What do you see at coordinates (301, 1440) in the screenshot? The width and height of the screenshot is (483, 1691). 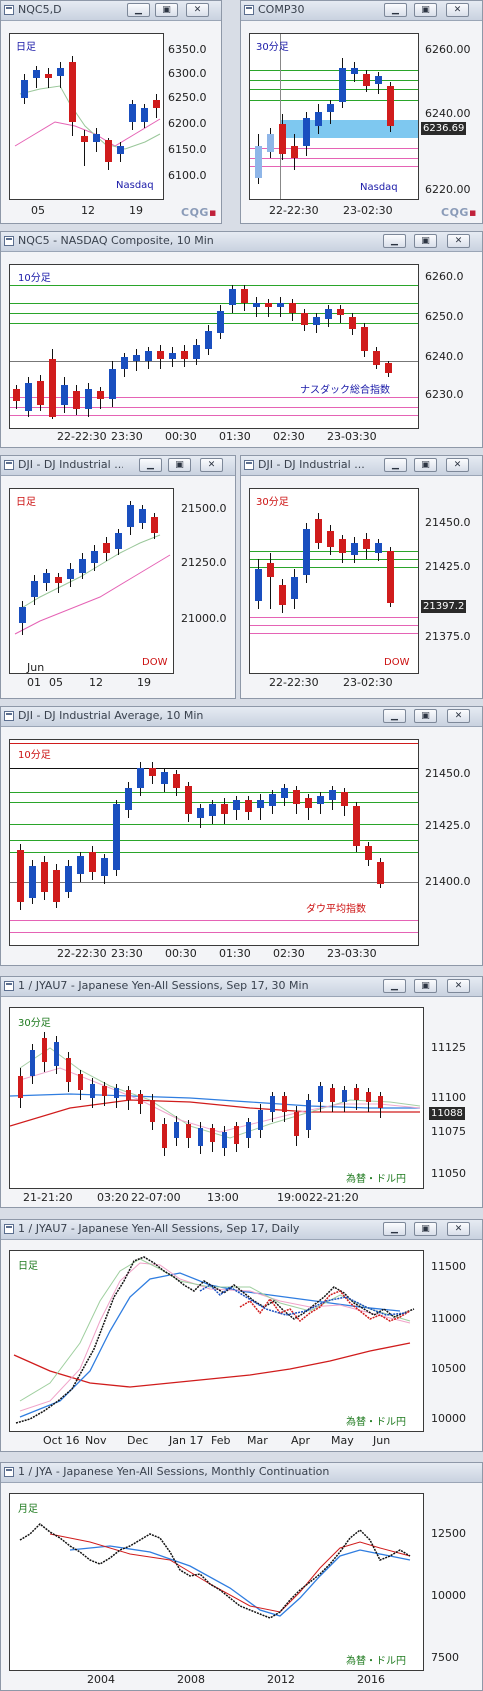 I see `x-tick: Apr` at bounding box center [301, 1440].